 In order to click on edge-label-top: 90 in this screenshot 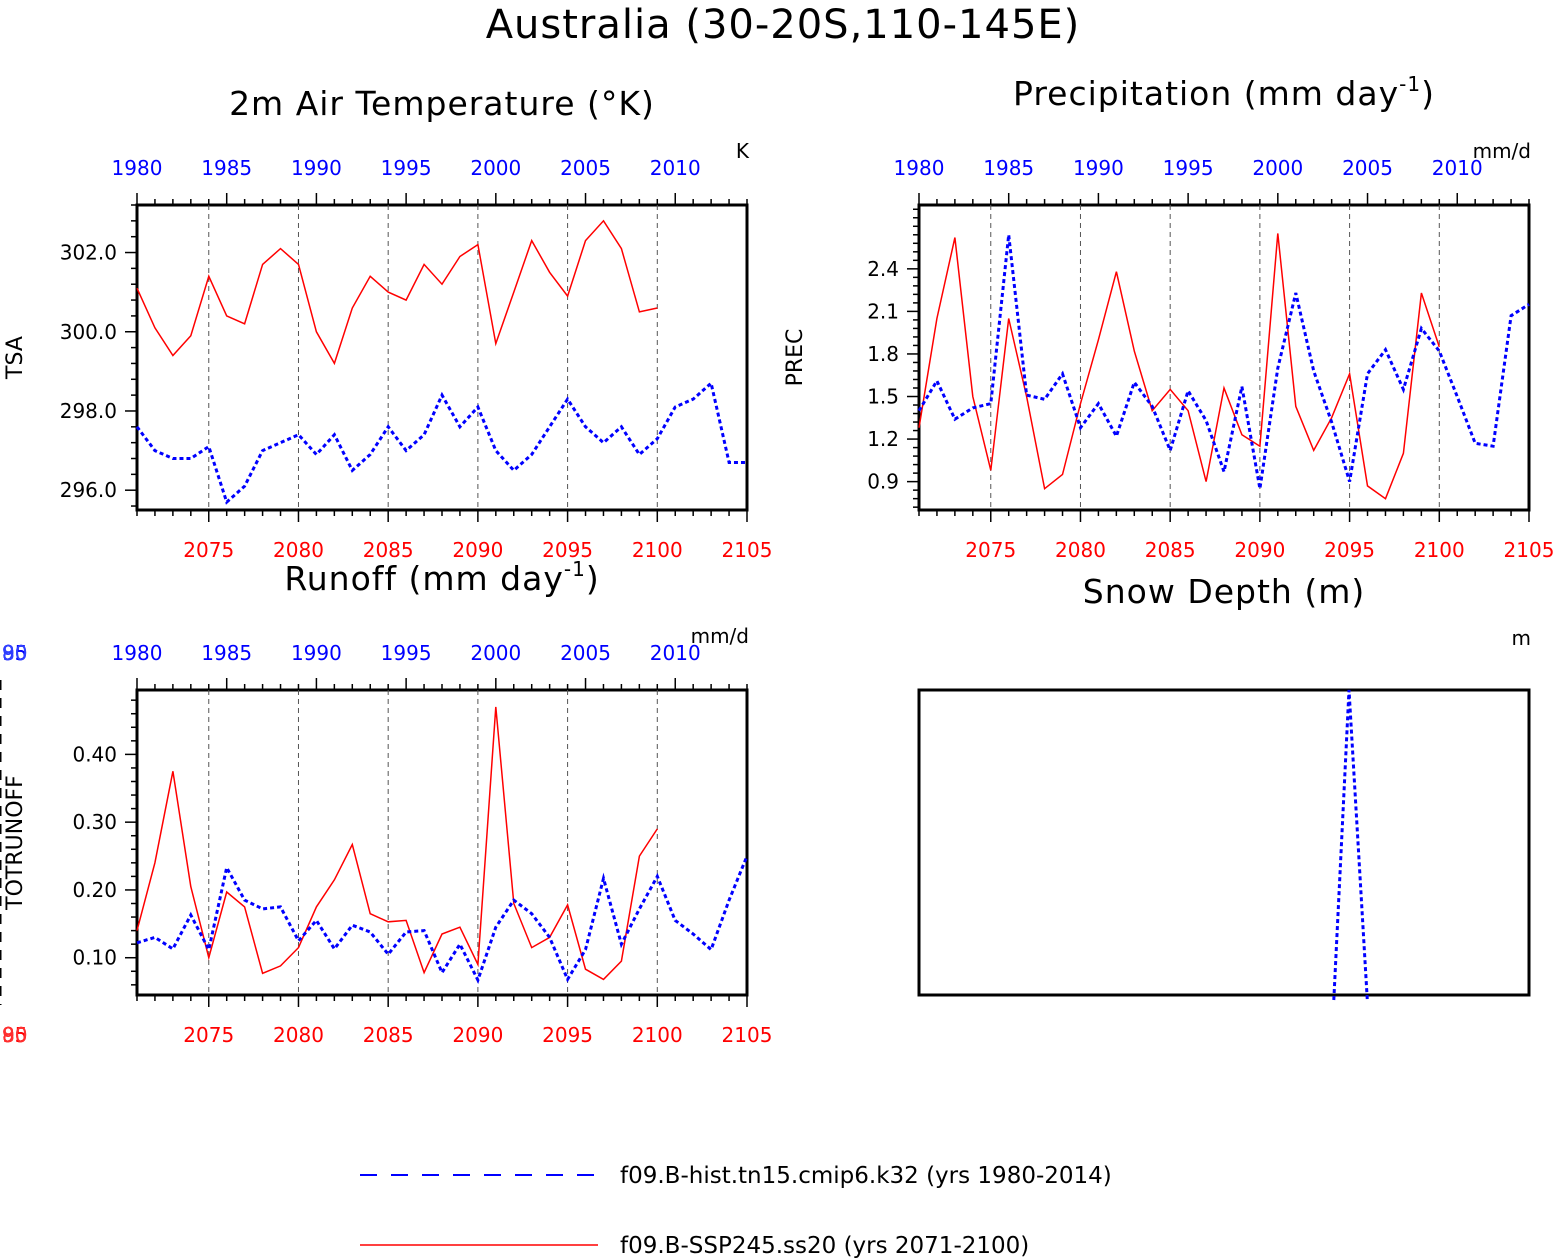, I will do `click(14, 653)`.